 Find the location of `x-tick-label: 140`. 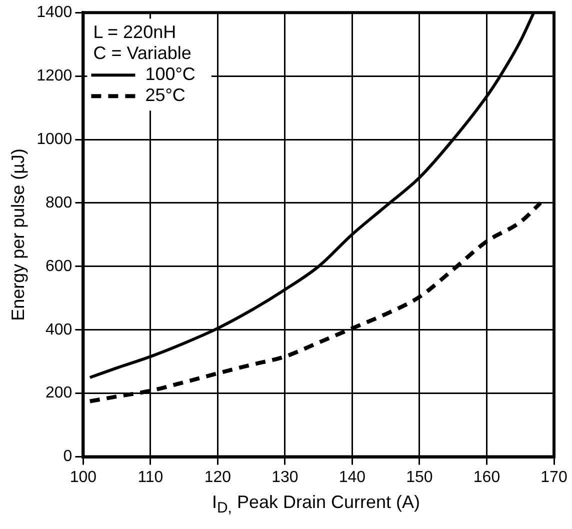

x-tick-label: 140 is located at coordinates (352, 477).